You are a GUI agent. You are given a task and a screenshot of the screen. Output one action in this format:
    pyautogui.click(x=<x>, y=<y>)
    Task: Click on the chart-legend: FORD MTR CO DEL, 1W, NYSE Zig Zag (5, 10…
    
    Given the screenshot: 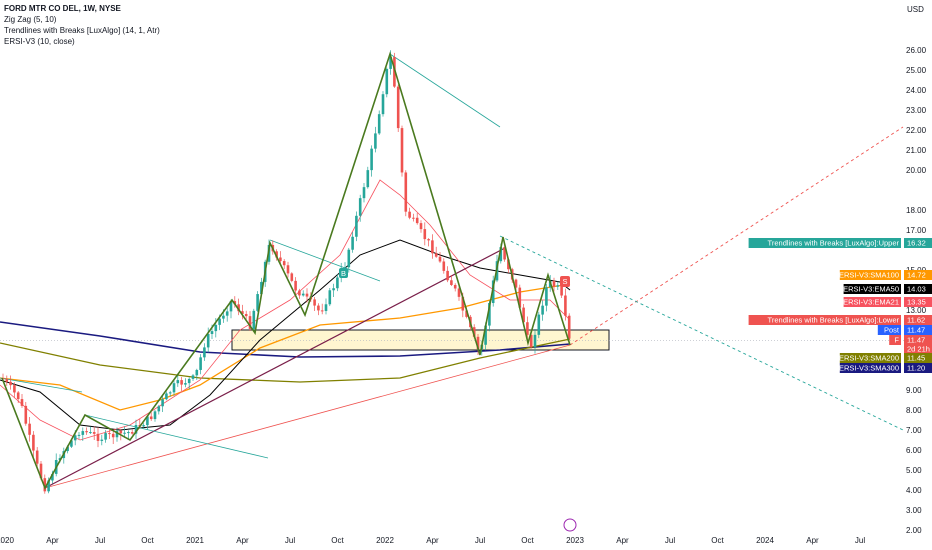 What is the action you would take?
    pyautogui.click(x=82, y=25)
    